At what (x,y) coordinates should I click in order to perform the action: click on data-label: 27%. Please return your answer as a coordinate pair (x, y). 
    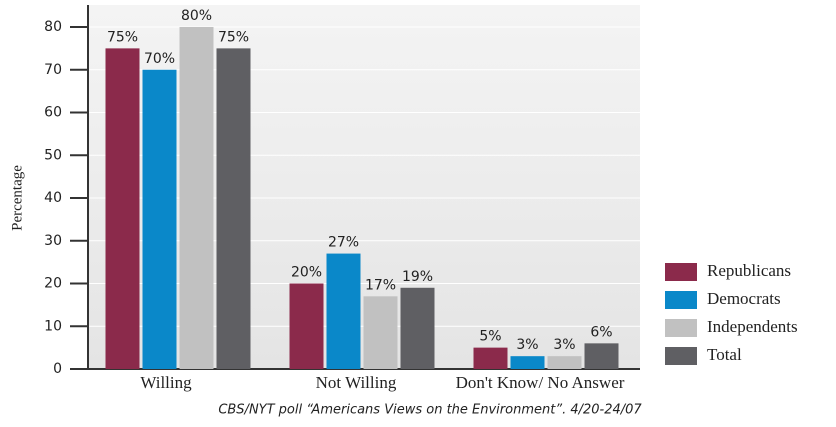
    Looking at the image, I should click on (343, 243).